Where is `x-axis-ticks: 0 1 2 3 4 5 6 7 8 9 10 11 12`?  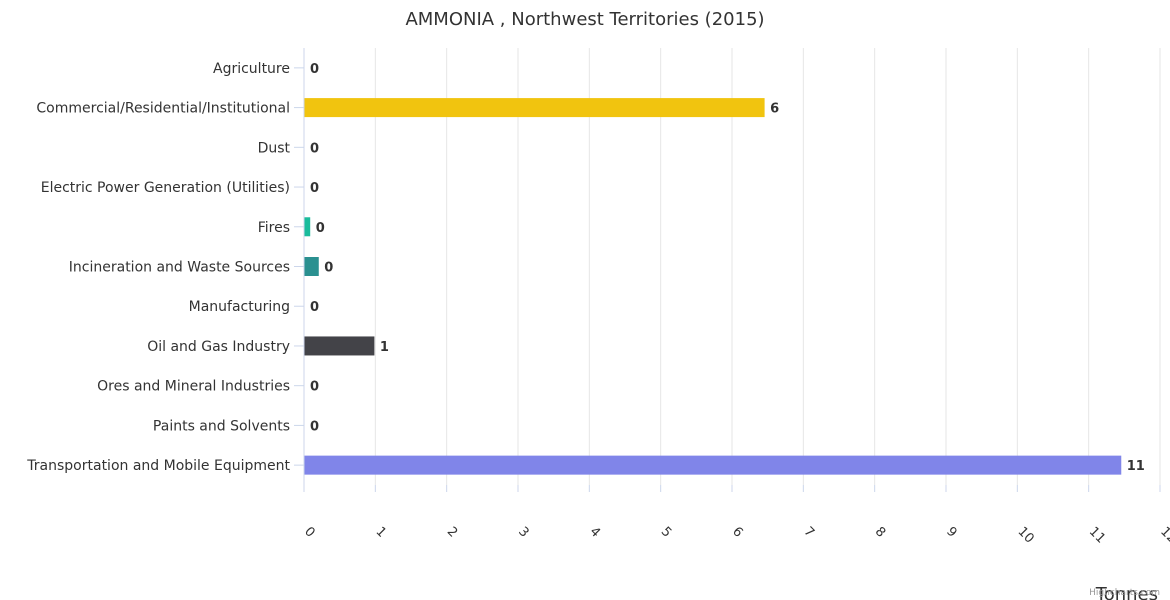 x-axis-ticks: 0 1 2 3 4 5 6 7 8 9 10 11 12 is located at coordinates (735, 535).